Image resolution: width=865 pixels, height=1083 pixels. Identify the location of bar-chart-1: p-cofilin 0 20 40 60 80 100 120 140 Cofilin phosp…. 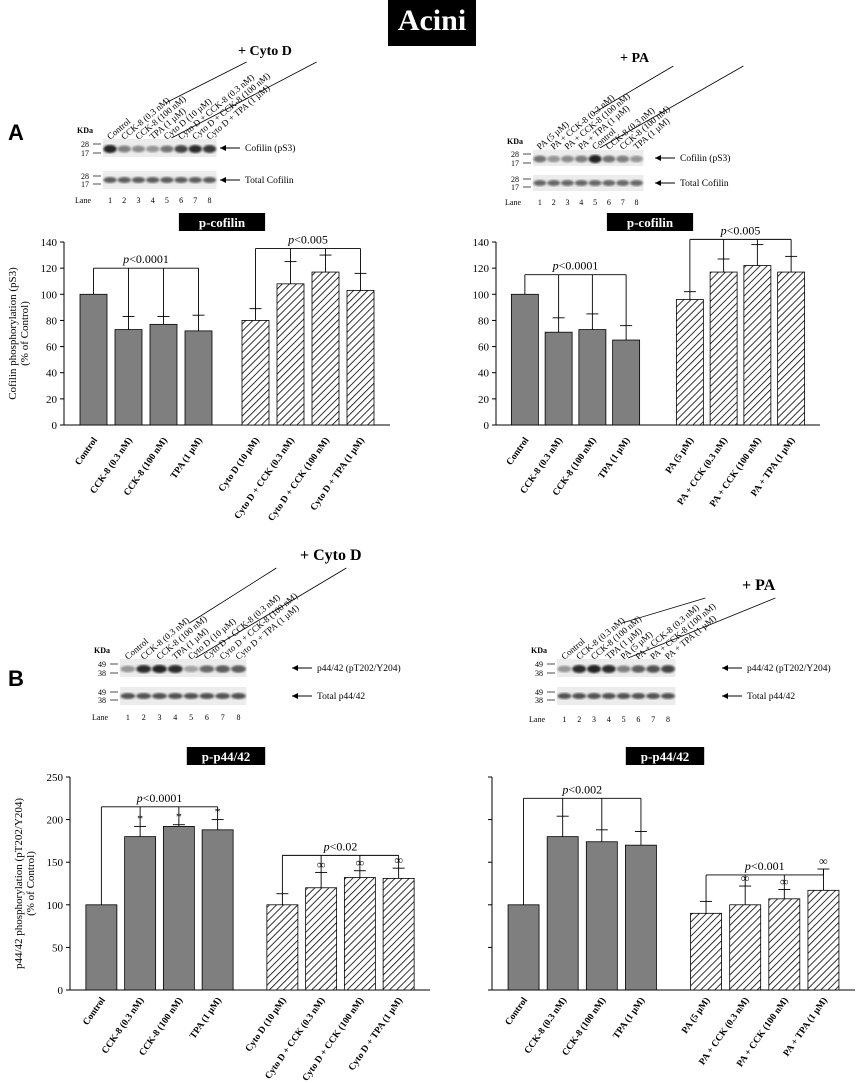
(198, 368).